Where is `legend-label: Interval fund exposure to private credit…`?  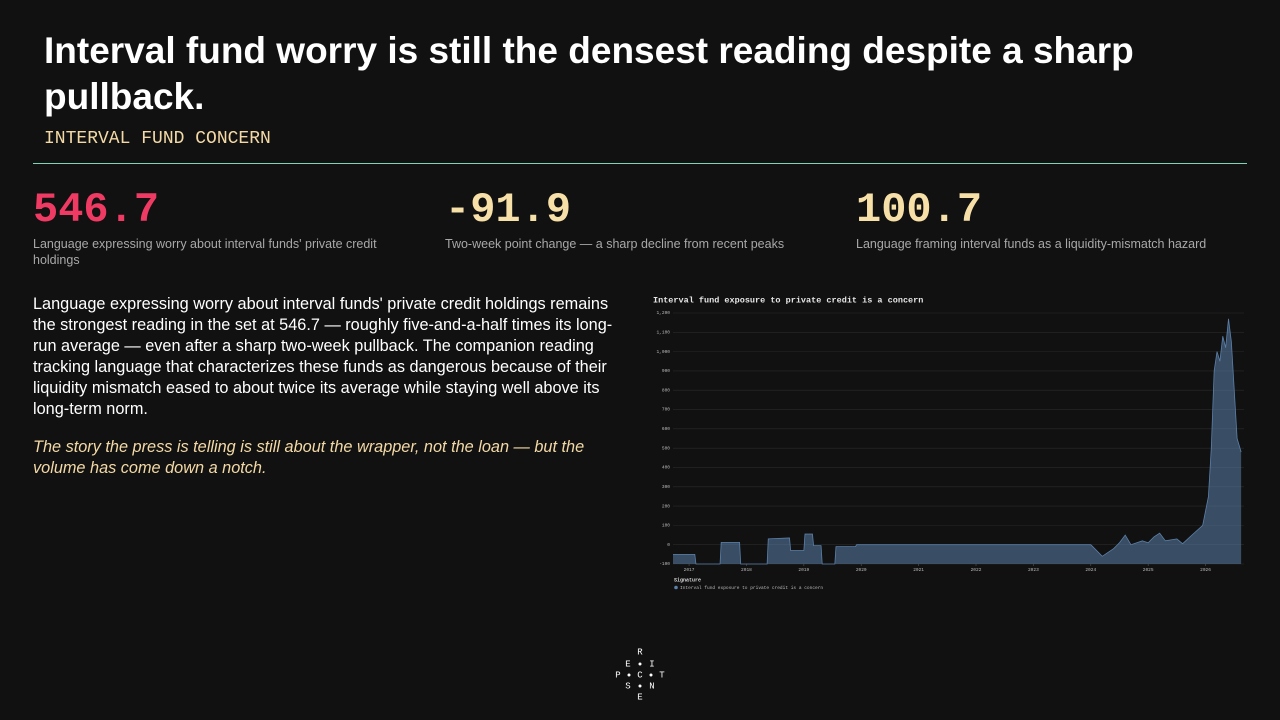
legend-label: Interval fund exposure to private credit… is located at coordinates (751, 588).